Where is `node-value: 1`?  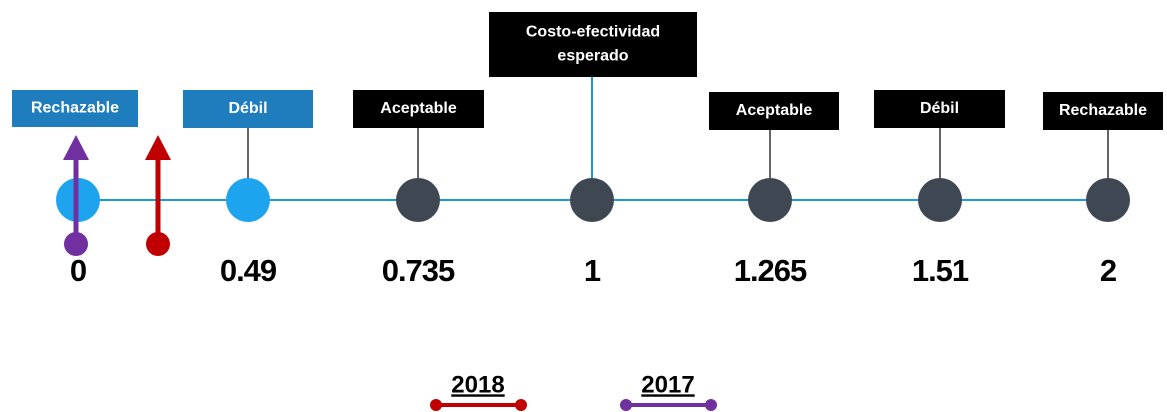
node-value: 1 is located at coordinates (592, 270).